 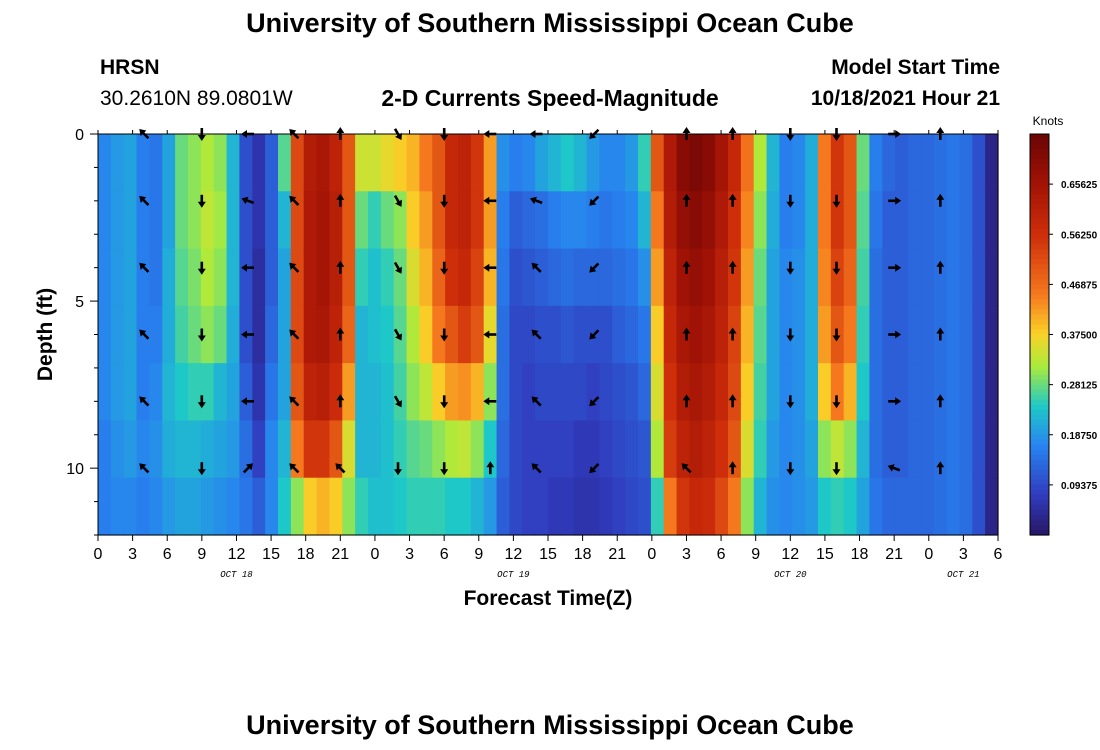 What do you see at coordinates (617, 554) in the screenshot?
I see `x-tick-label: 21` at bounding box center [617, 554].